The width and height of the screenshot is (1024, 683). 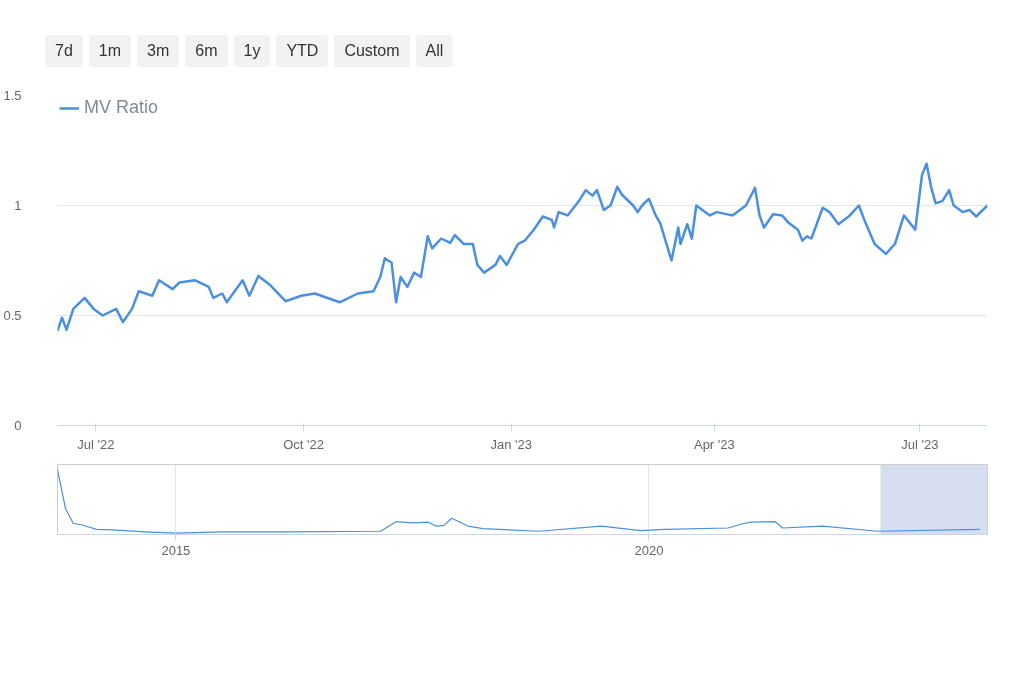 What do you see at coordinates (18, 425) in the screenshot?
I see `y-tick-label: 0` at bounding box center [18, 425].